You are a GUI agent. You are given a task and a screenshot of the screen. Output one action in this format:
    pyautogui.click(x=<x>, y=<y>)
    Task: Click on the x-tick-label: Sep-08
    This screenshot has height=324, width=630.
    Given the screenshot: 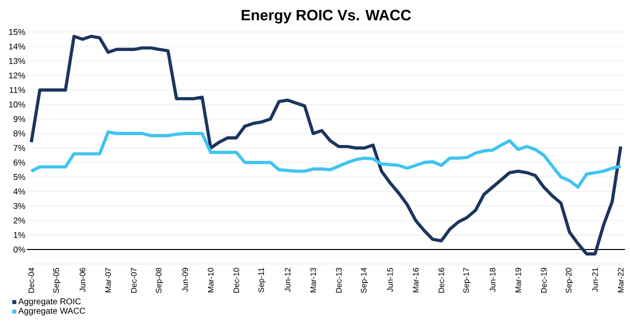 What is the action you would take?
    pyautogui.click(x=160, y=280)
    